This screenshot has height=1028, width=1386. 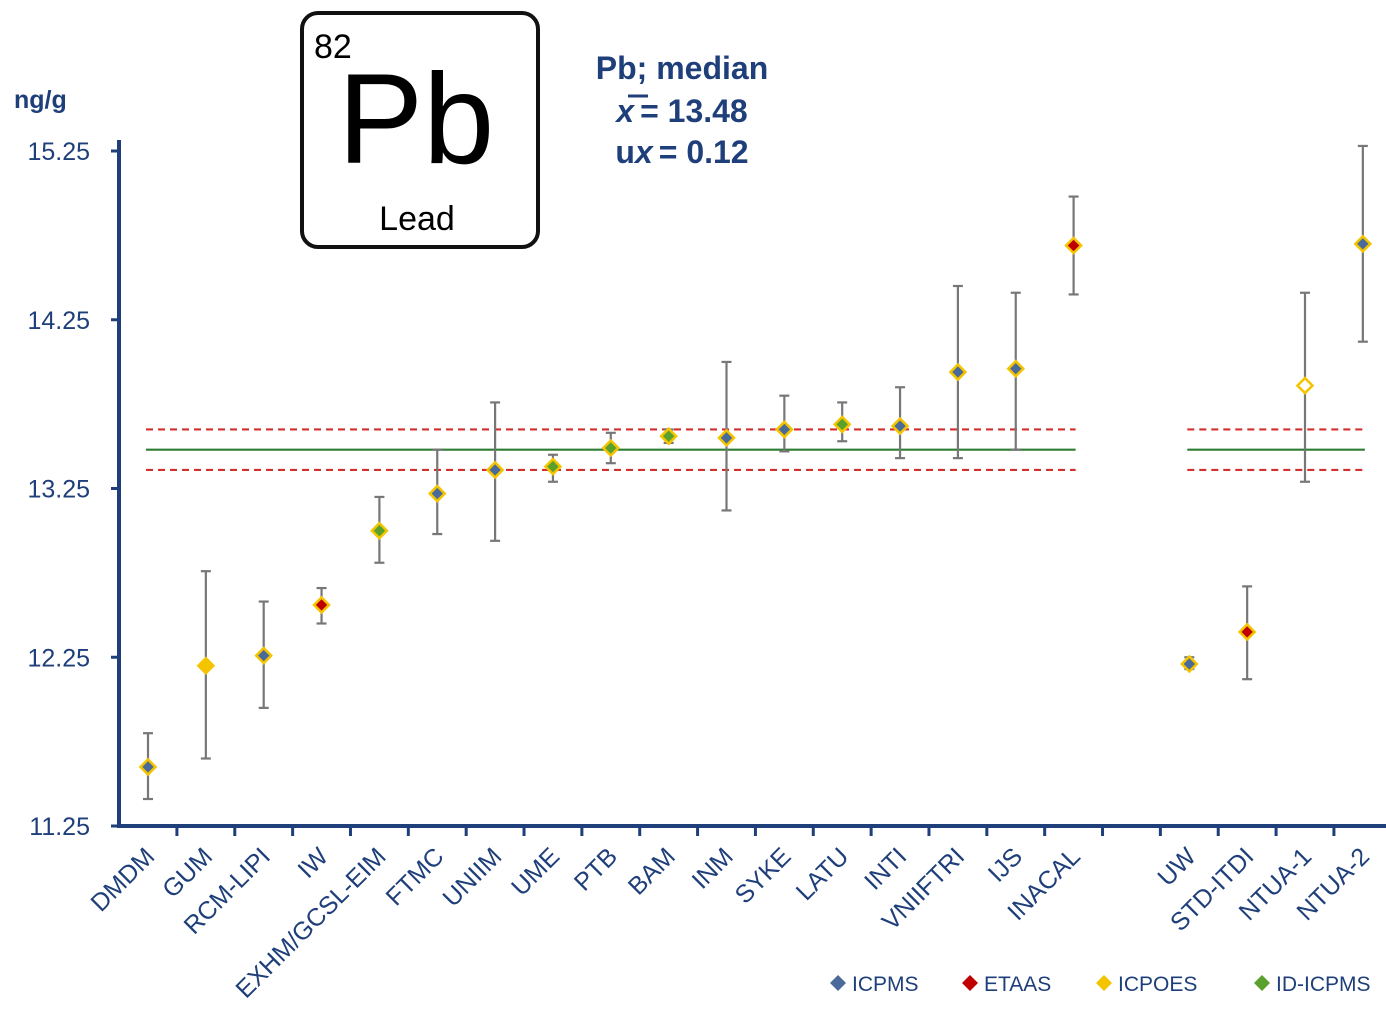 I want to click on y-tick-label: 15.25, so click(x=58, y=152).